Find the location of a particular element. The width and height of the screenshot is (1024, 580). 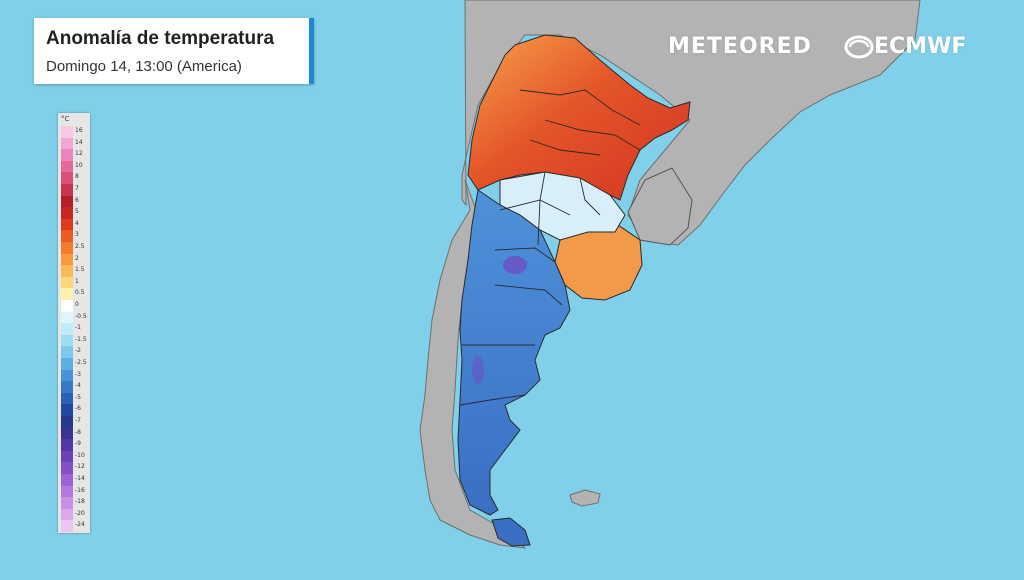

legend-label: 1 is located at coordinates (77, 281).